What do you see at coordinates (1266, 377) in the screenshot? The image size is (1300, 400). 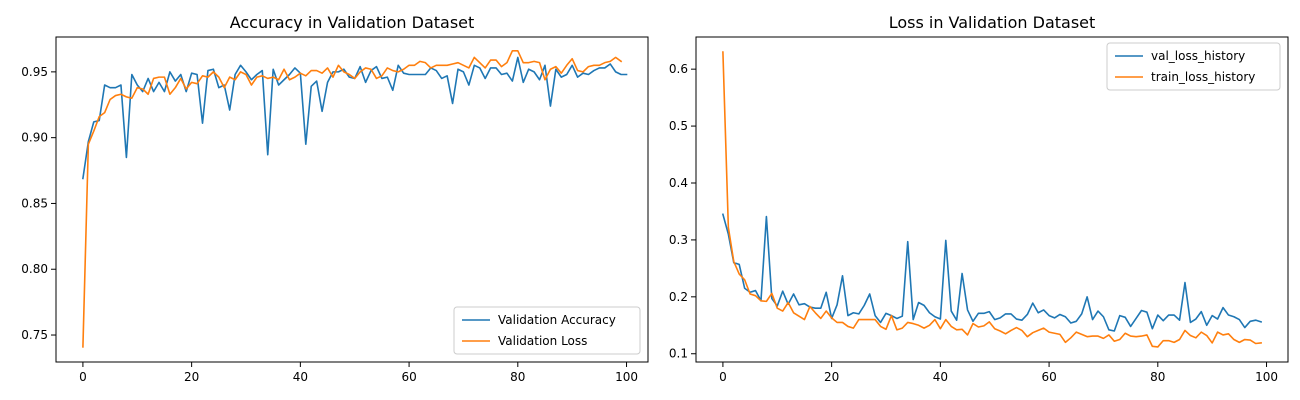 I see `loss-x-tick-label: 100` at bounding box center [1266, 377].